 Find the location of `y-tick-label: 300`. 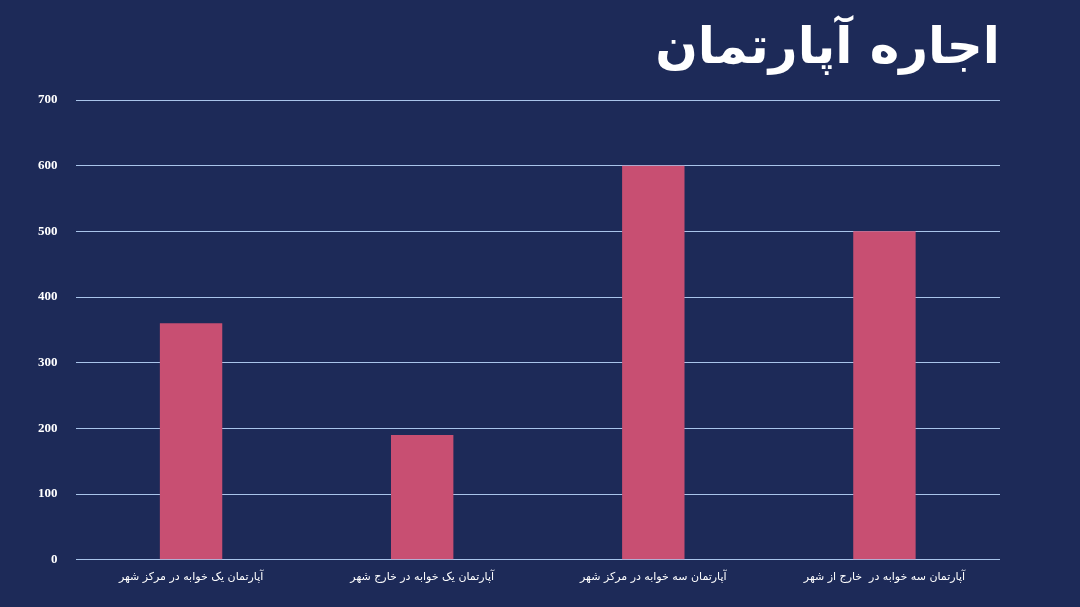

y-tick-label: 300 is located at coordinates (48, 362).